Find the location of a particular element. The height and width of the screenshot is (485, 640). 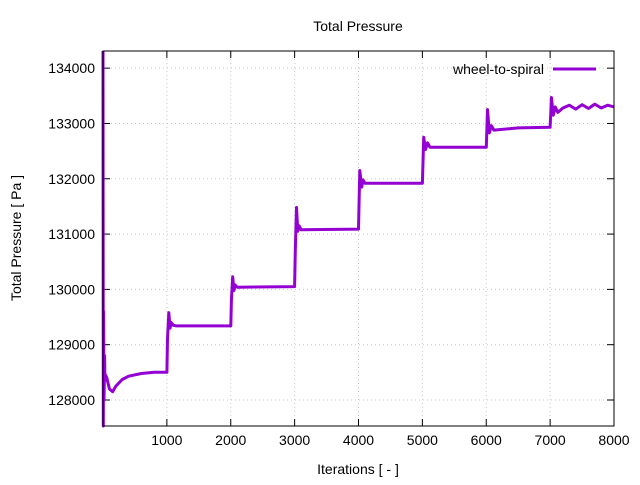

y-tick-label: 129000 is located at coordinates (71, 345).